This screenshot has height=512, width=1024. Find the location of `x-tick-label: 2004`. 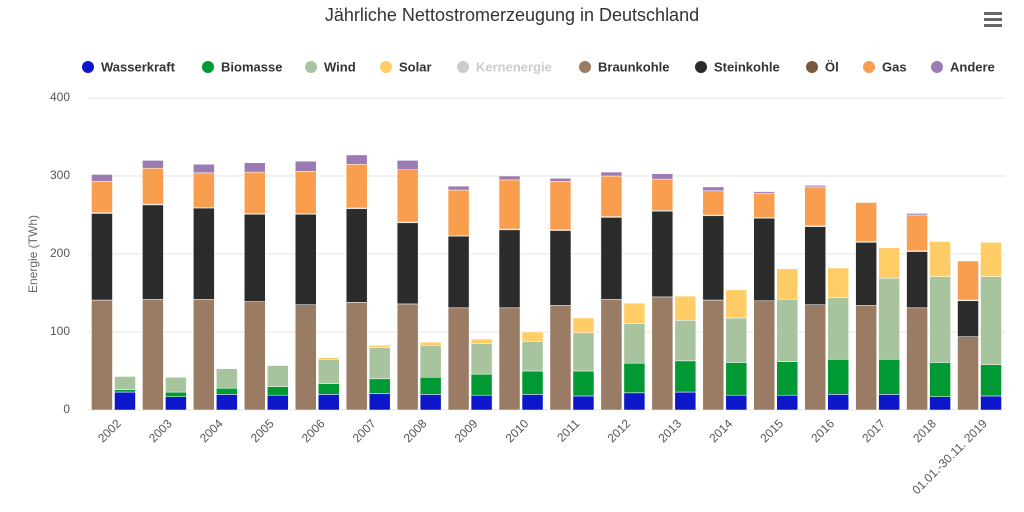

x-tick-label: 2004 is located at coordinates (211, 430).